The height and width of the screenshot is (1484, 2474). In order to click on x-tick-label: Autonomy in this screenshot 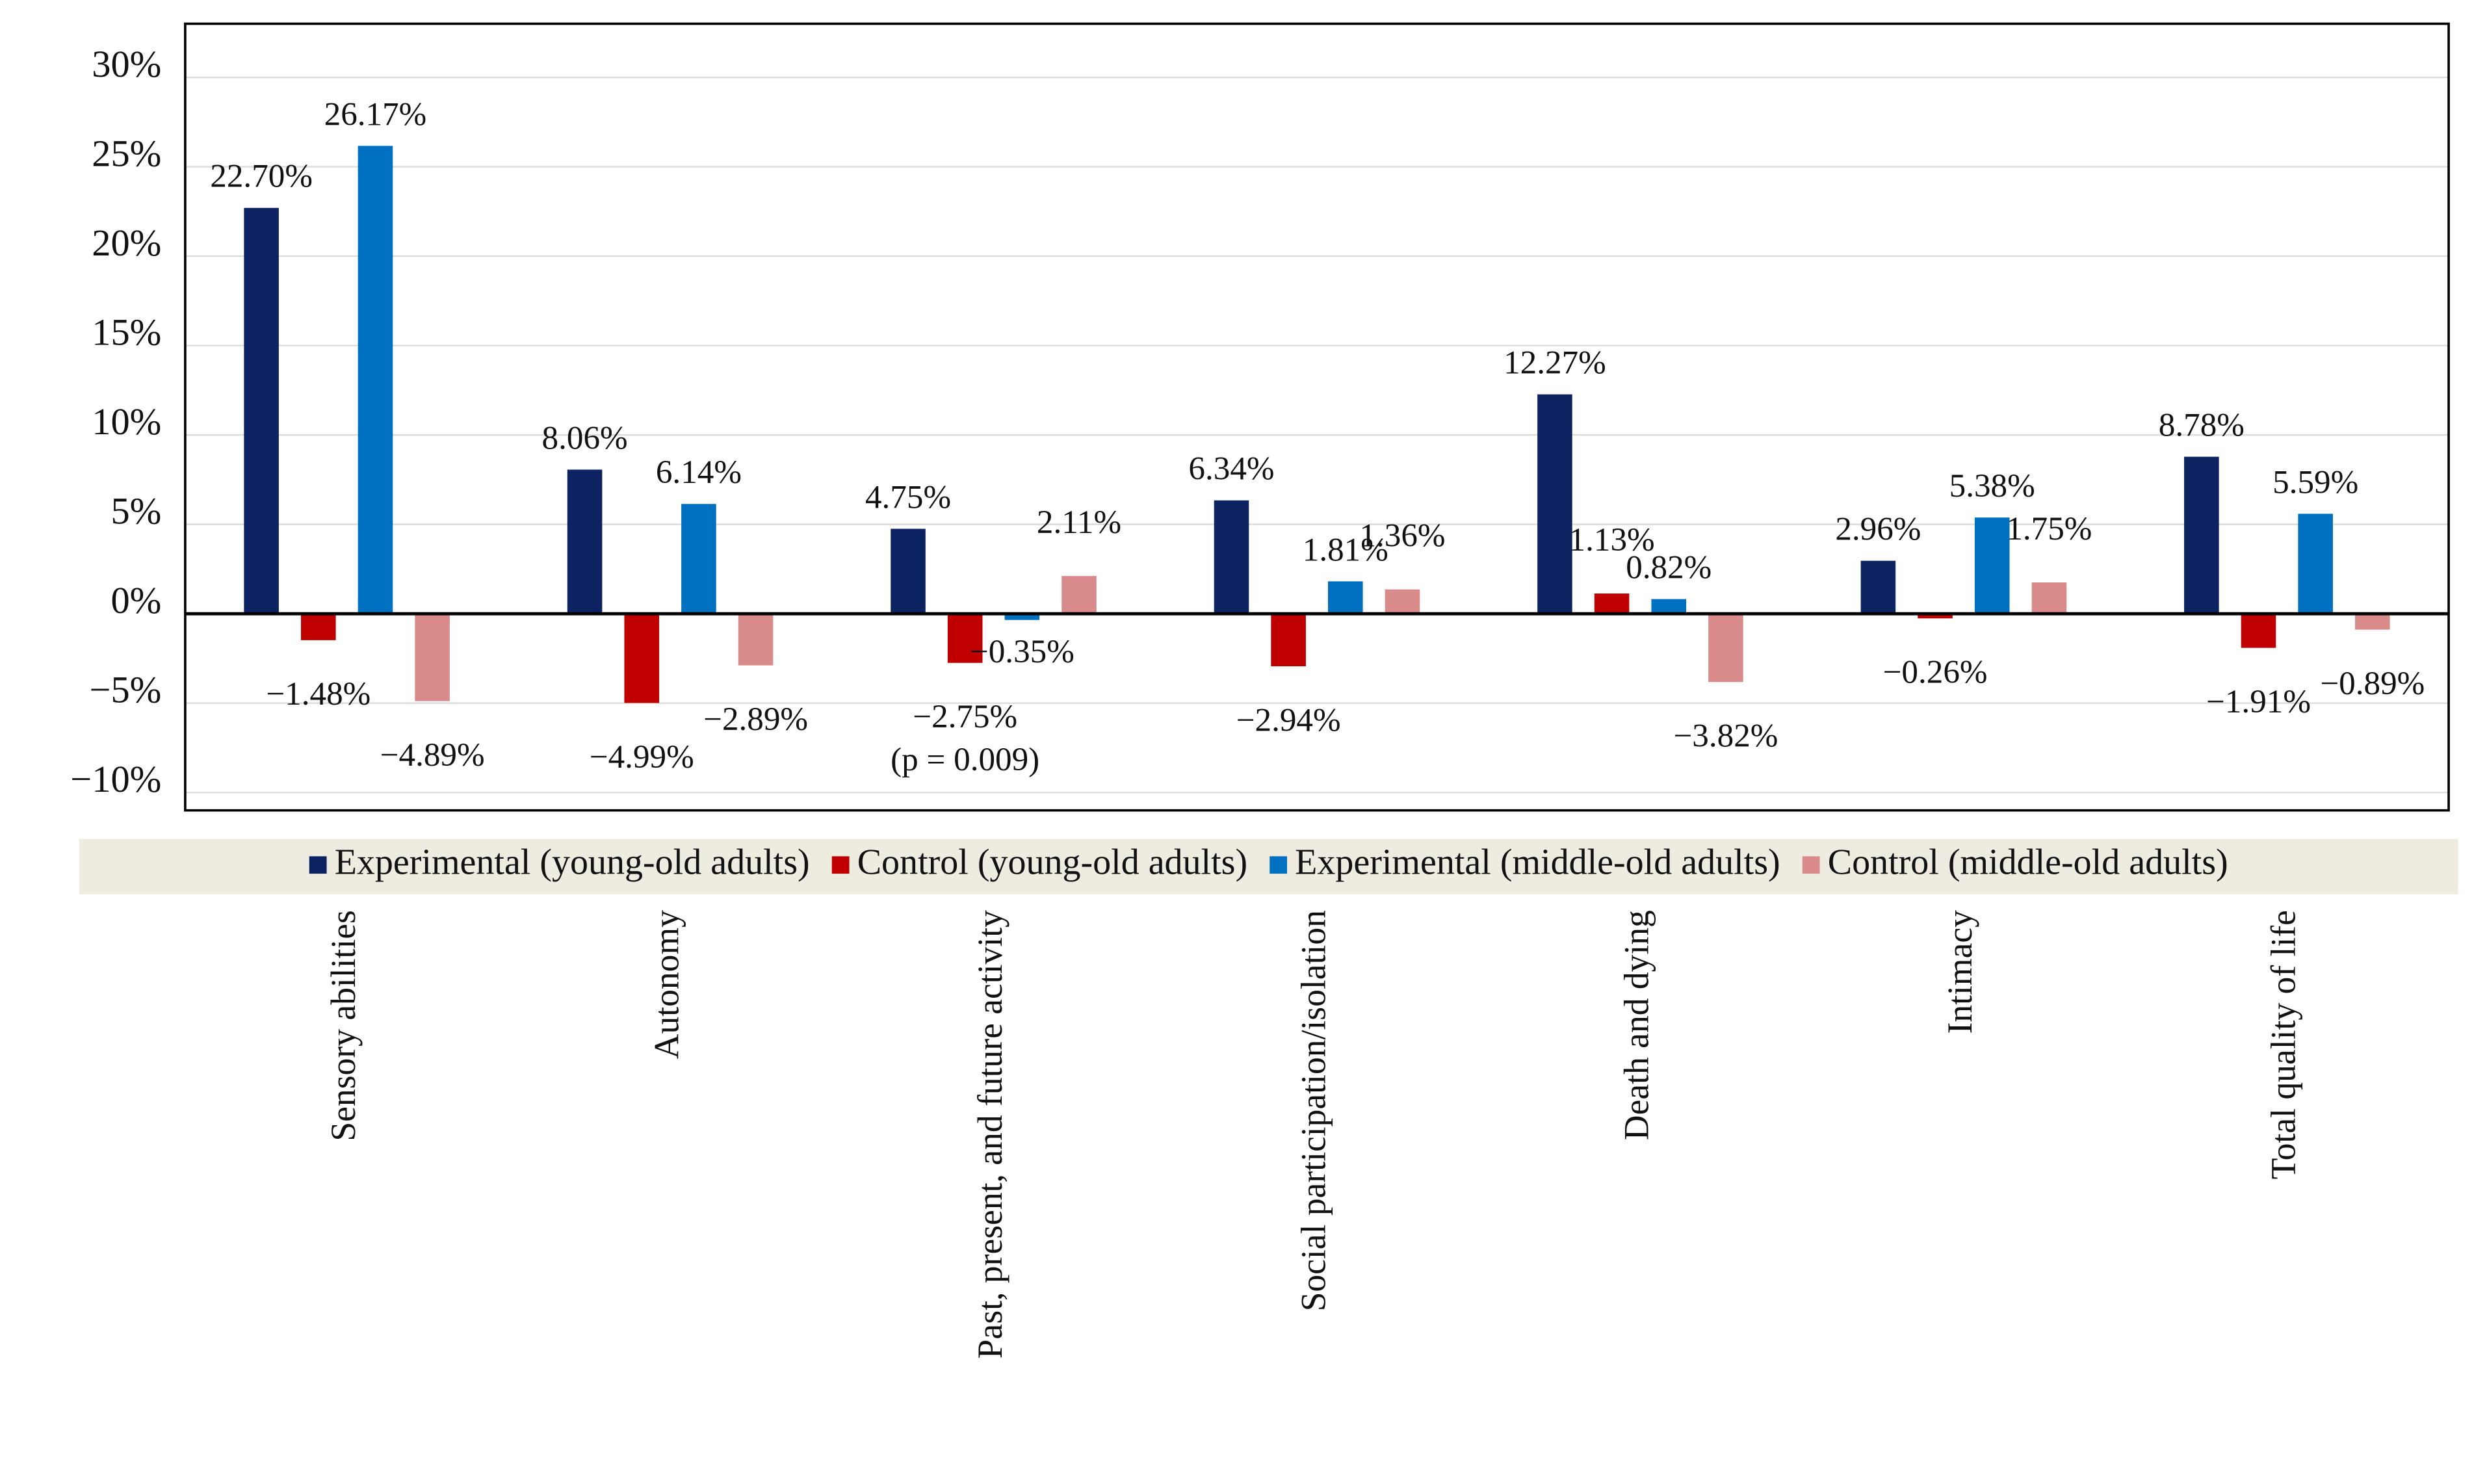, I will do `click(666, 984)`.